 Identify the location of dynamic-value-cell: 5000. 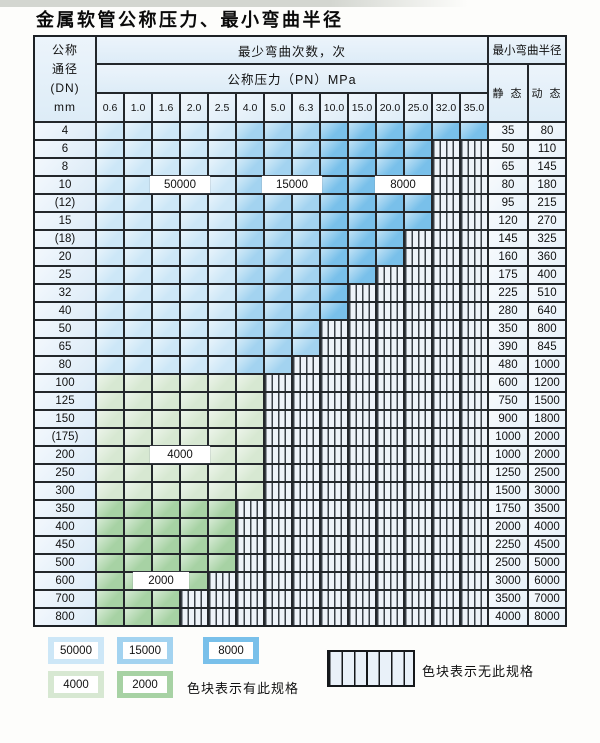
(547, 563).